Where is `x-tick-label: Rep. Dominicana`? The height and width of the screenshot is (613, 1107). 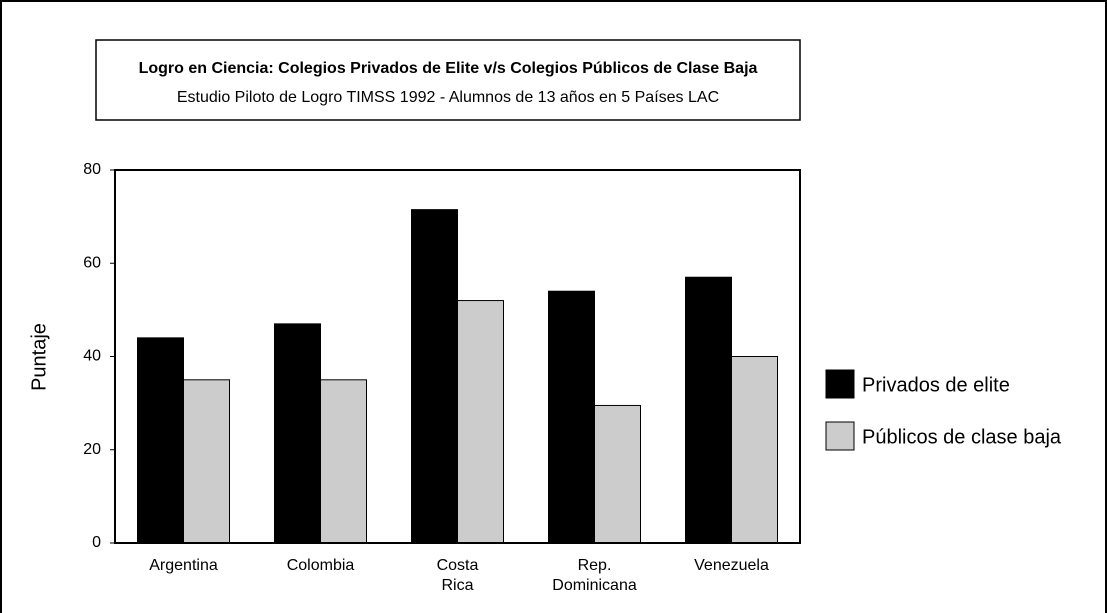 x-tick-label: Rep. Dominicana is located at coordinates (594, 575).